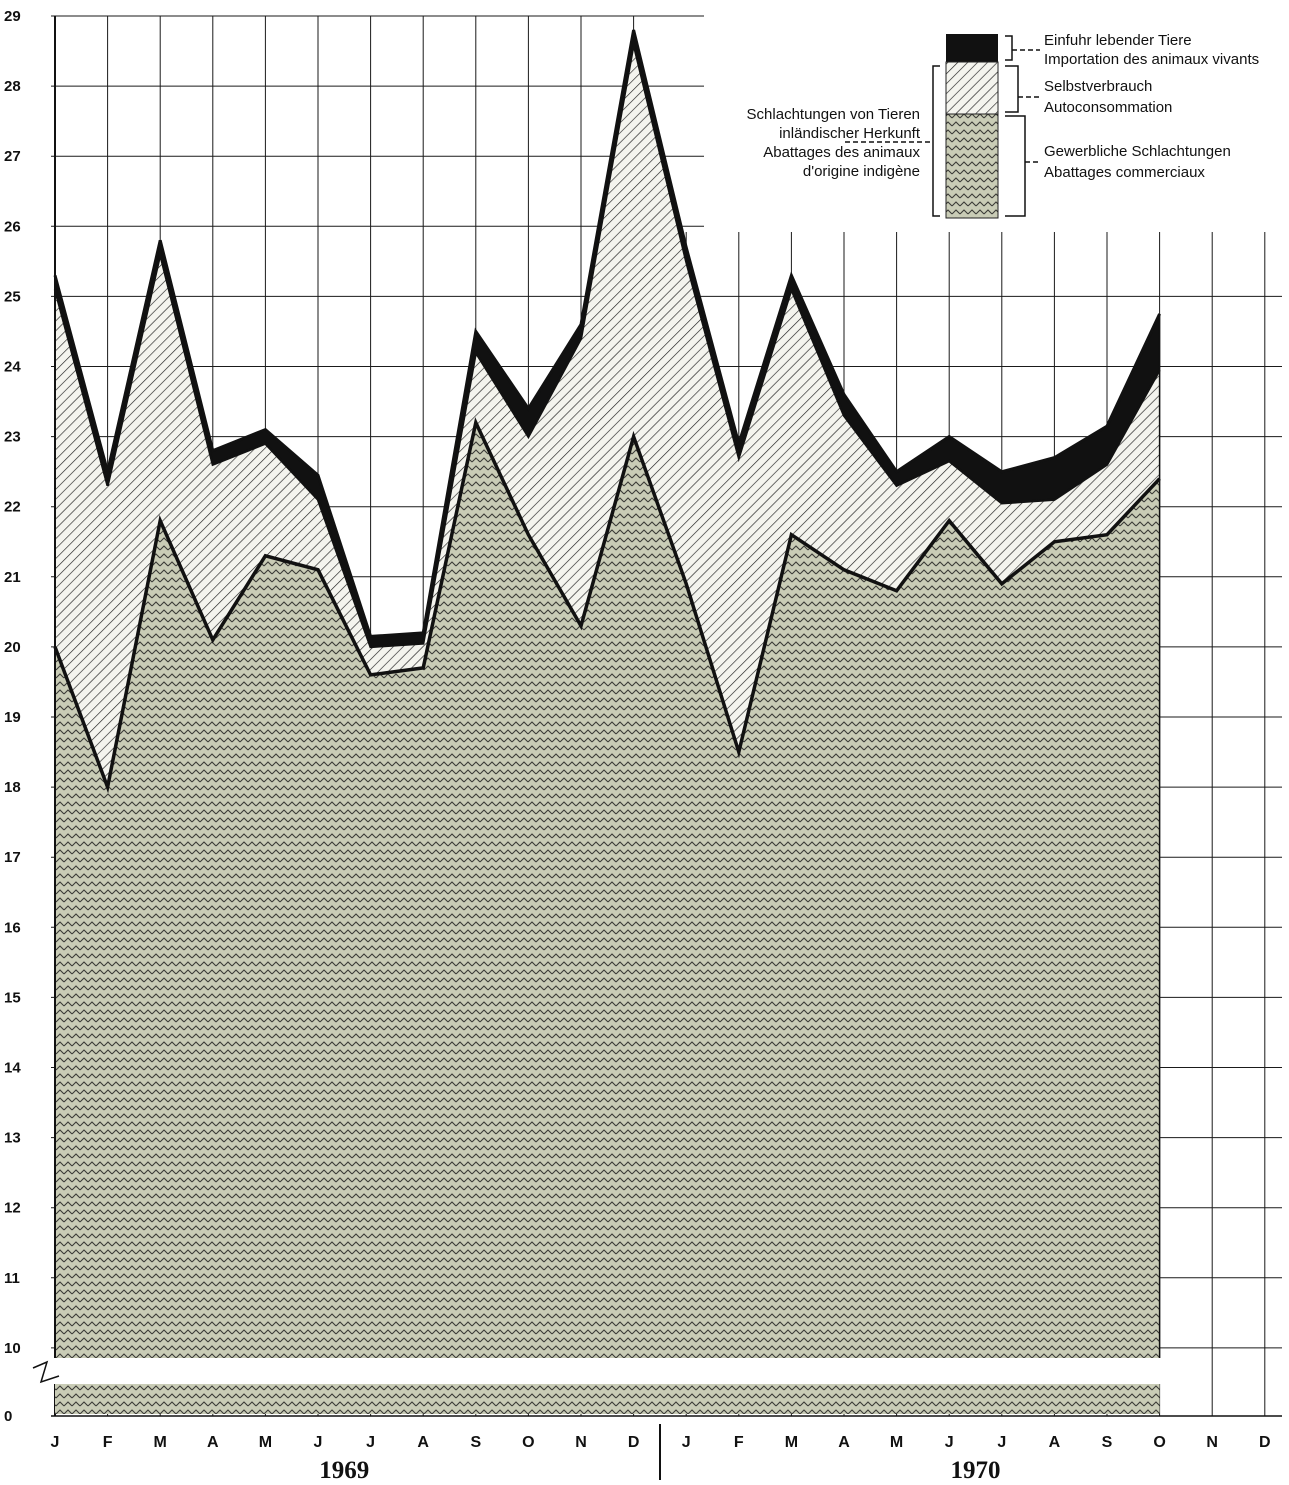  What do you see at coordinates (12, 1068) in the screenshot?
I see `y-tick-label: 14` at bounding box center [12, 1068].